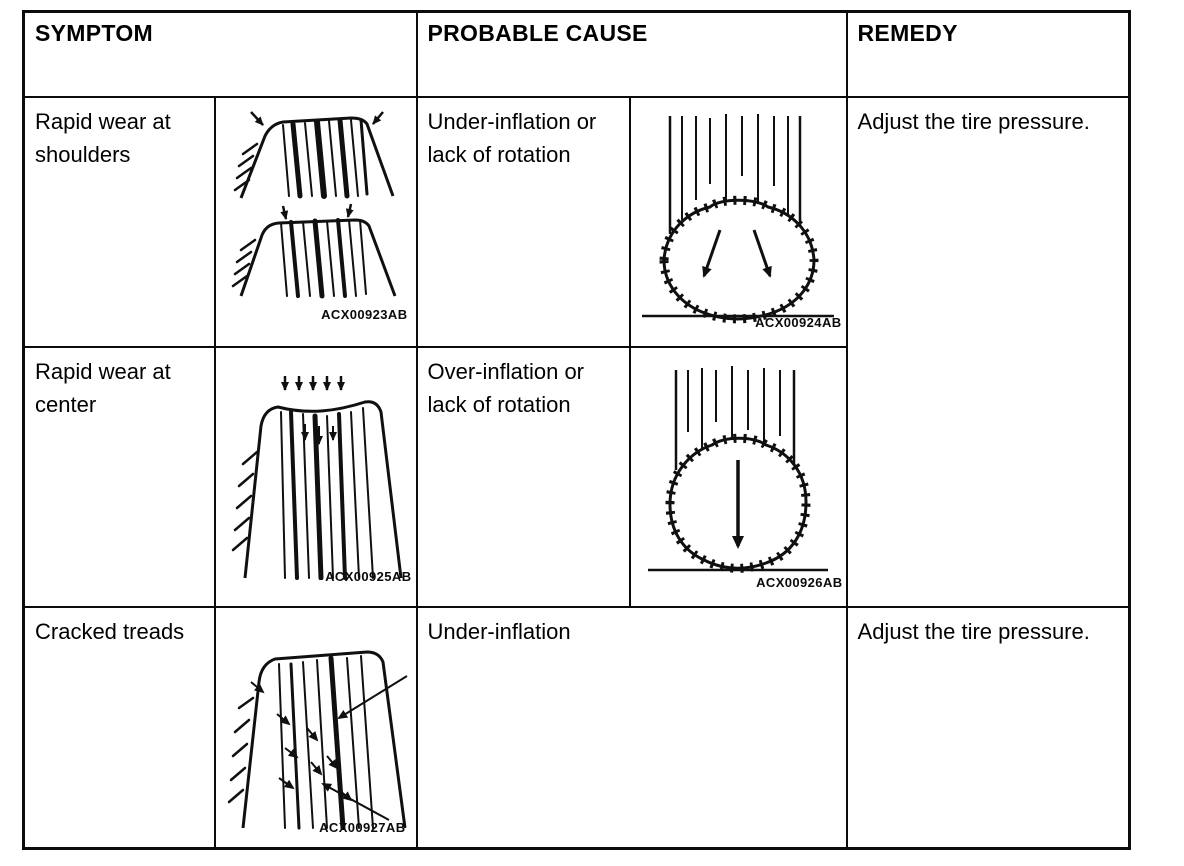 This screenshot has width=1184, height=866. What do you see at coordinates (364, 314) in the screenshot?
I see `figure-label: ACX00923AB` at bounding box center [364, 314].